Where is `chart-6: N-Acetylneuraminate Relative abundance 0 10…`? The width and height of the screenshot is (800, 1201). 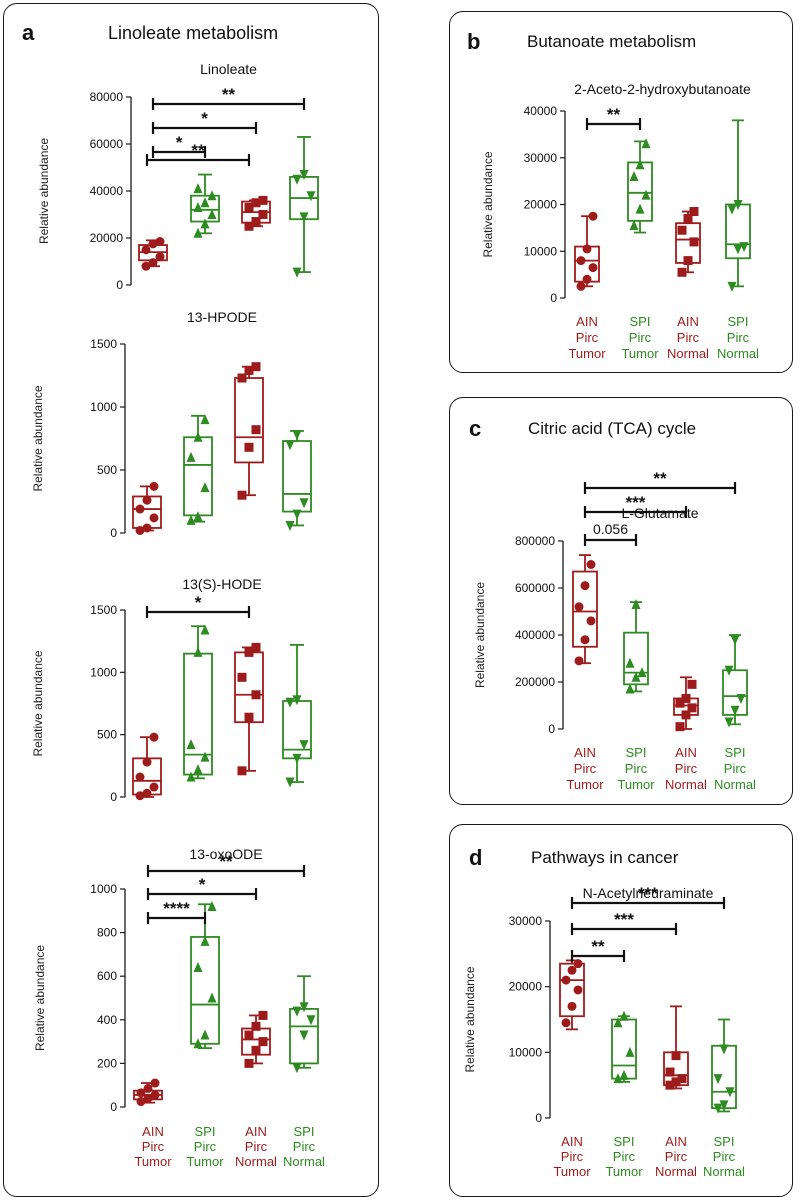 chart-6: N-Acetylneuraminate Relative abundance 0 10… is located at coordinates (600, 1004).